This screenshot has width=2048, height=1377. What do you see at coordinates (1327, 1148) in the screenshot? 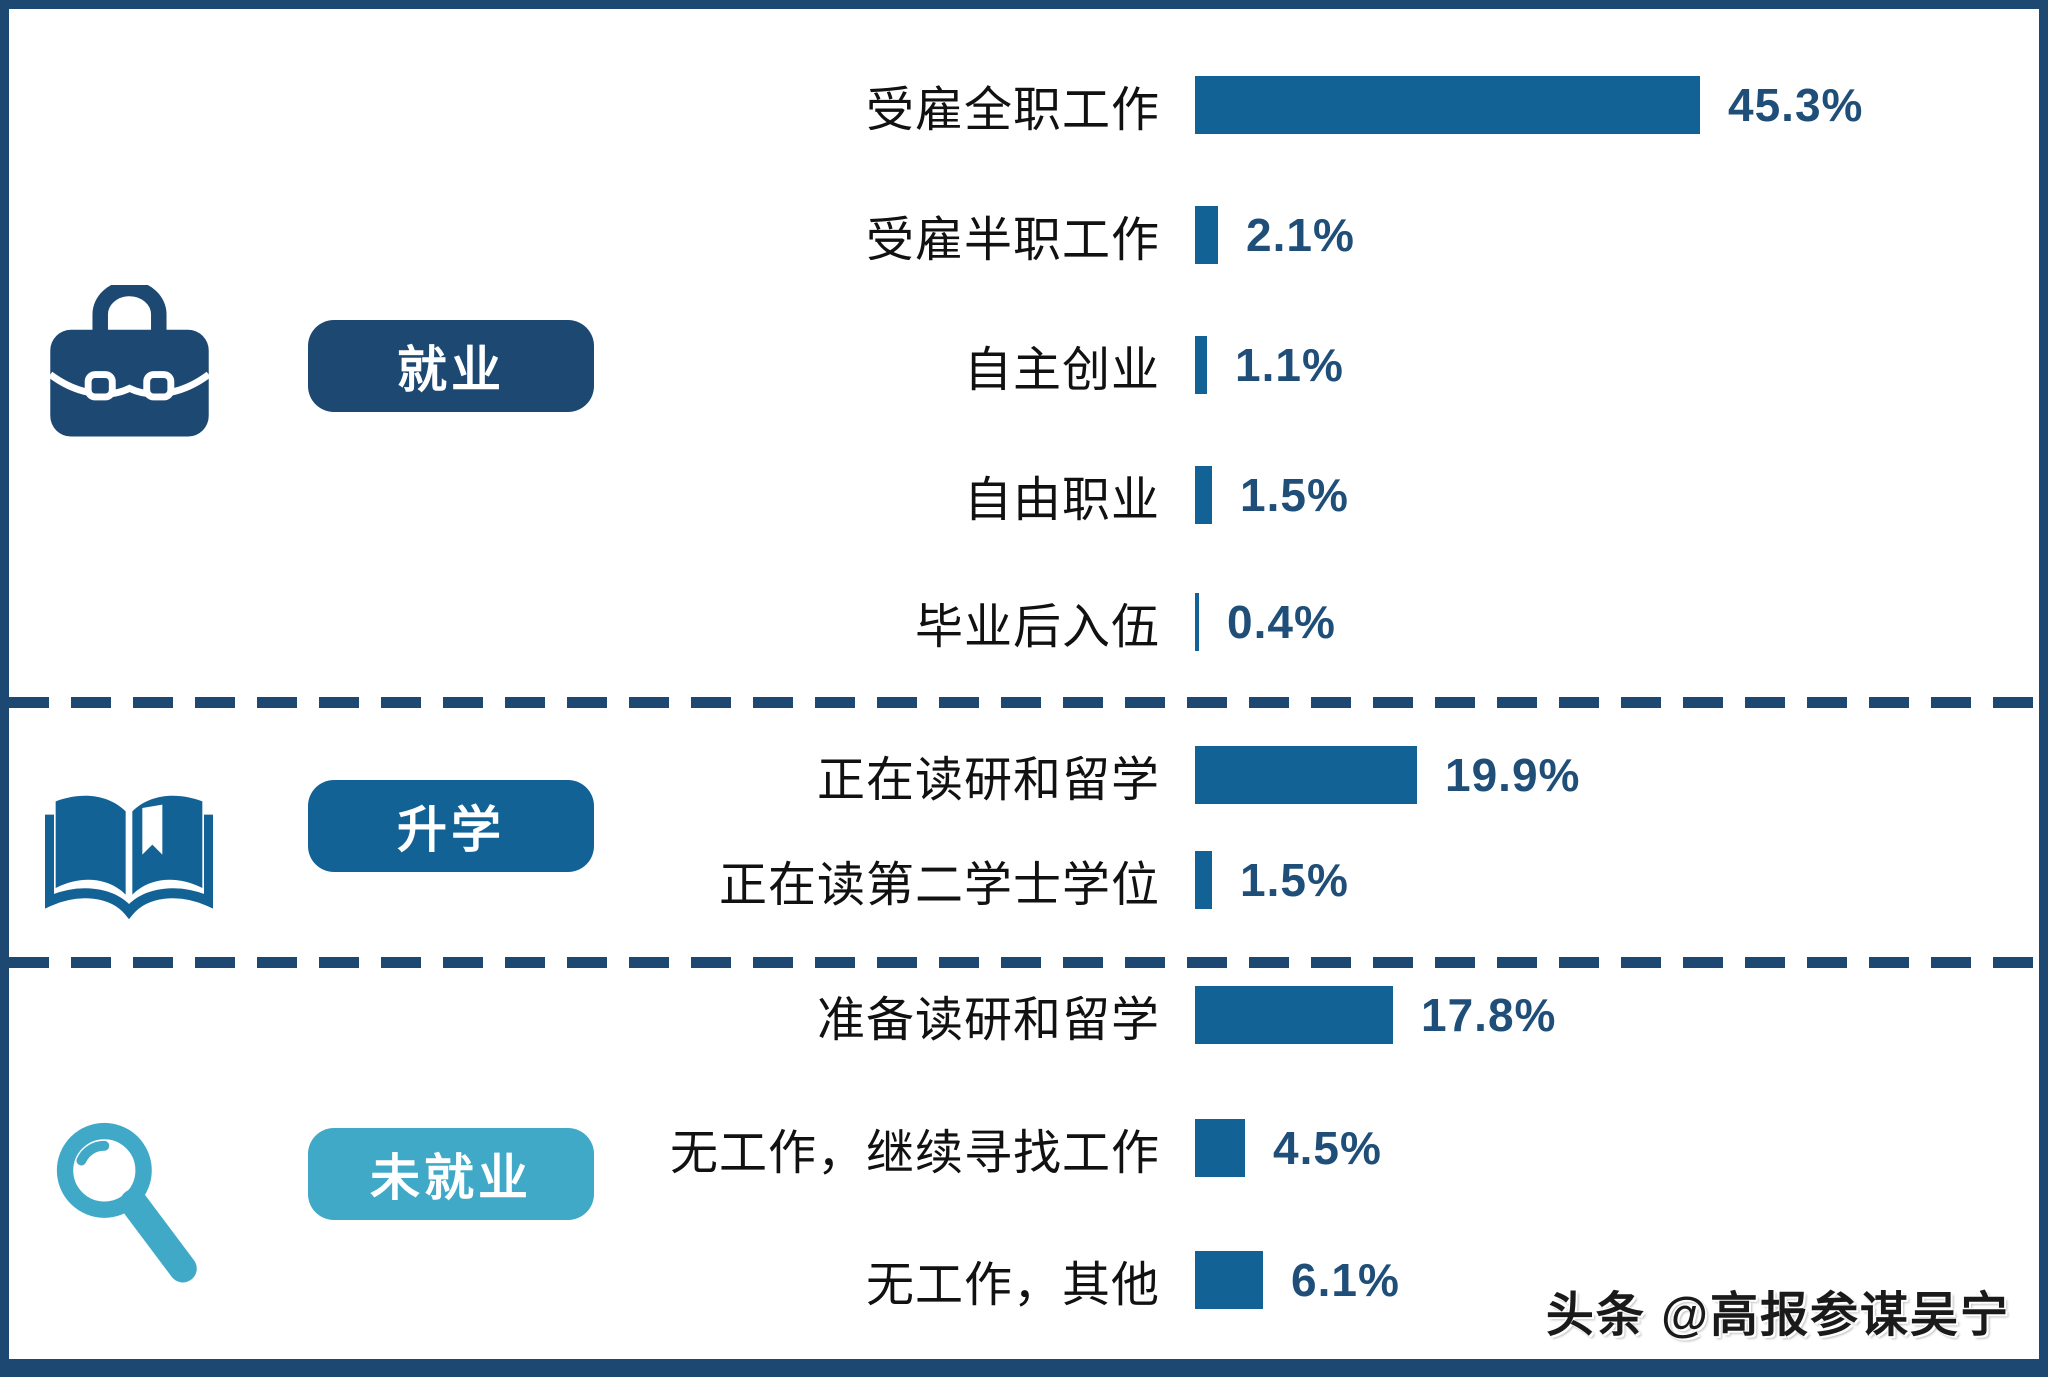
I see `value-label: 4.5%` at bounding box center [1327, 1148].